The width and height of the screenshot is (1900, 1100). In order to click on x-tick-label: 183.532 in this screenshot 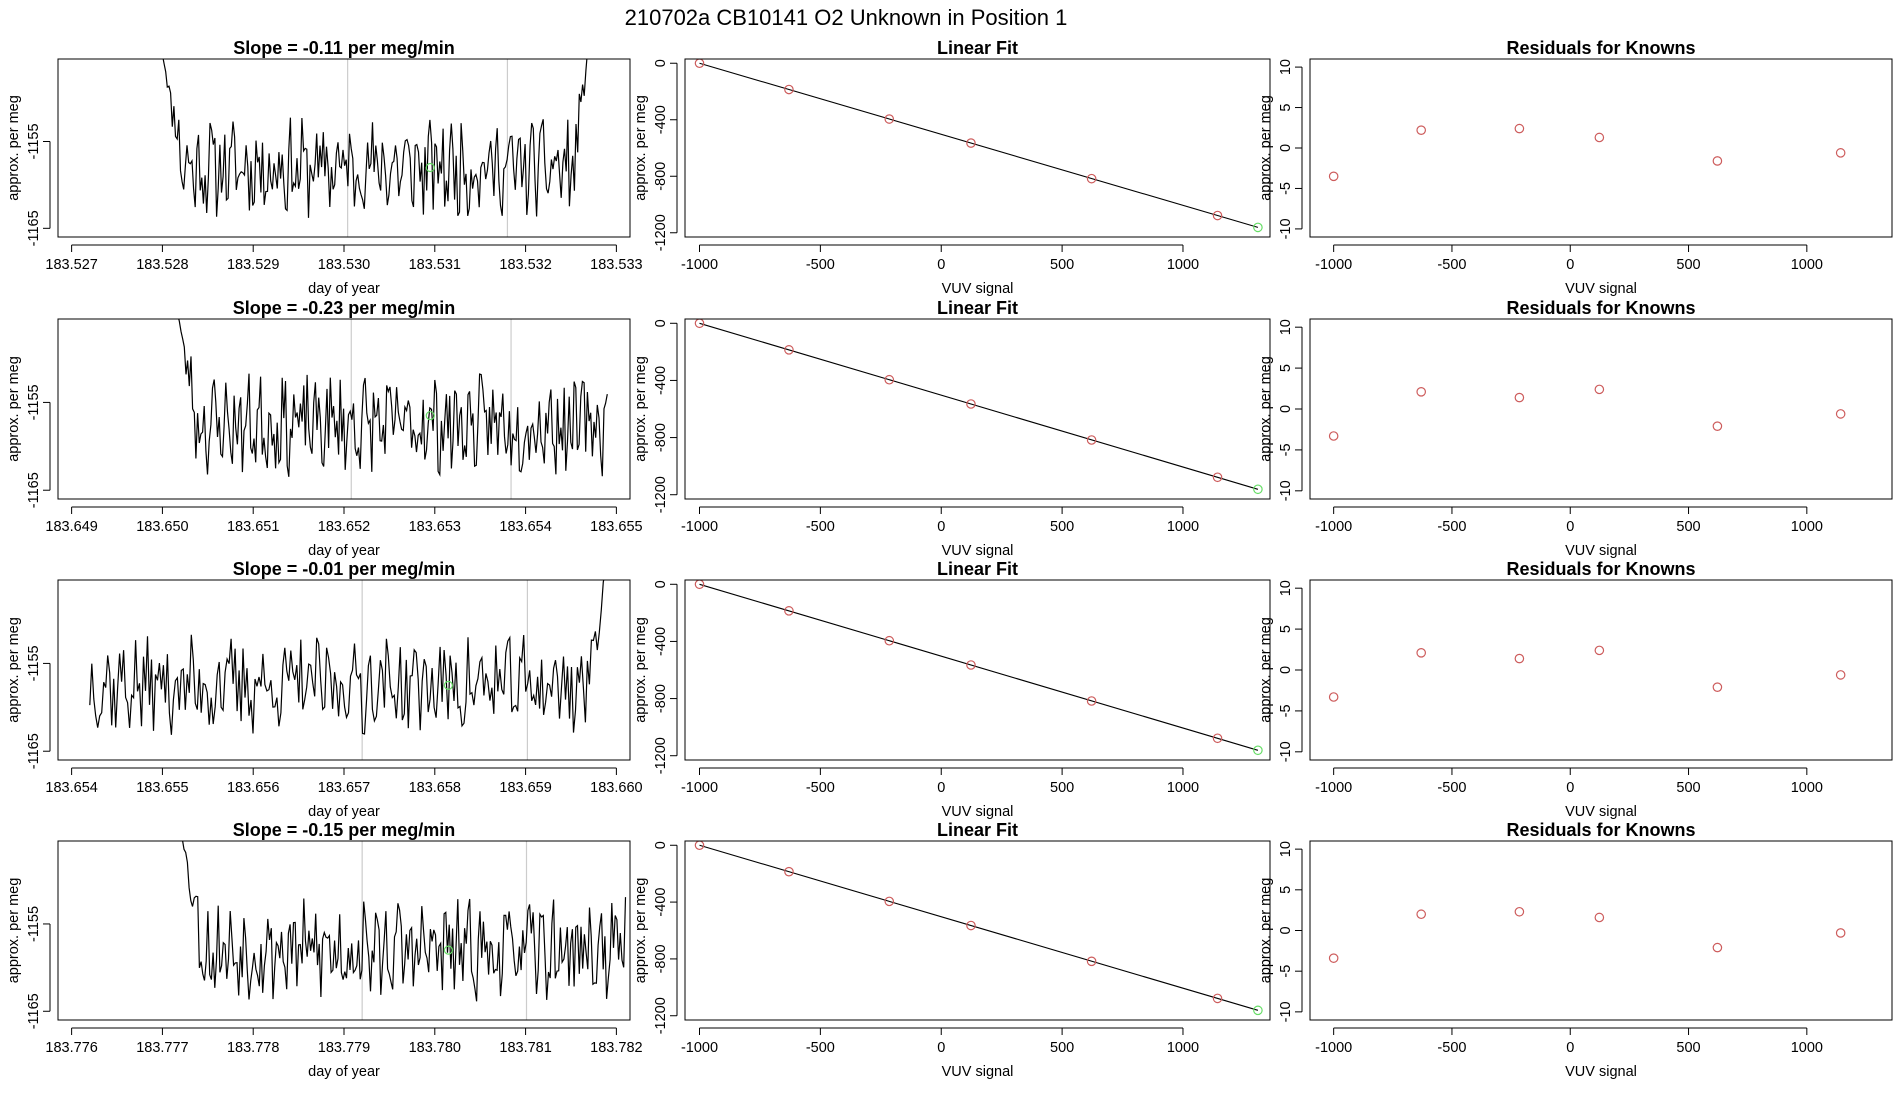, I will do `click(525, 265)`.